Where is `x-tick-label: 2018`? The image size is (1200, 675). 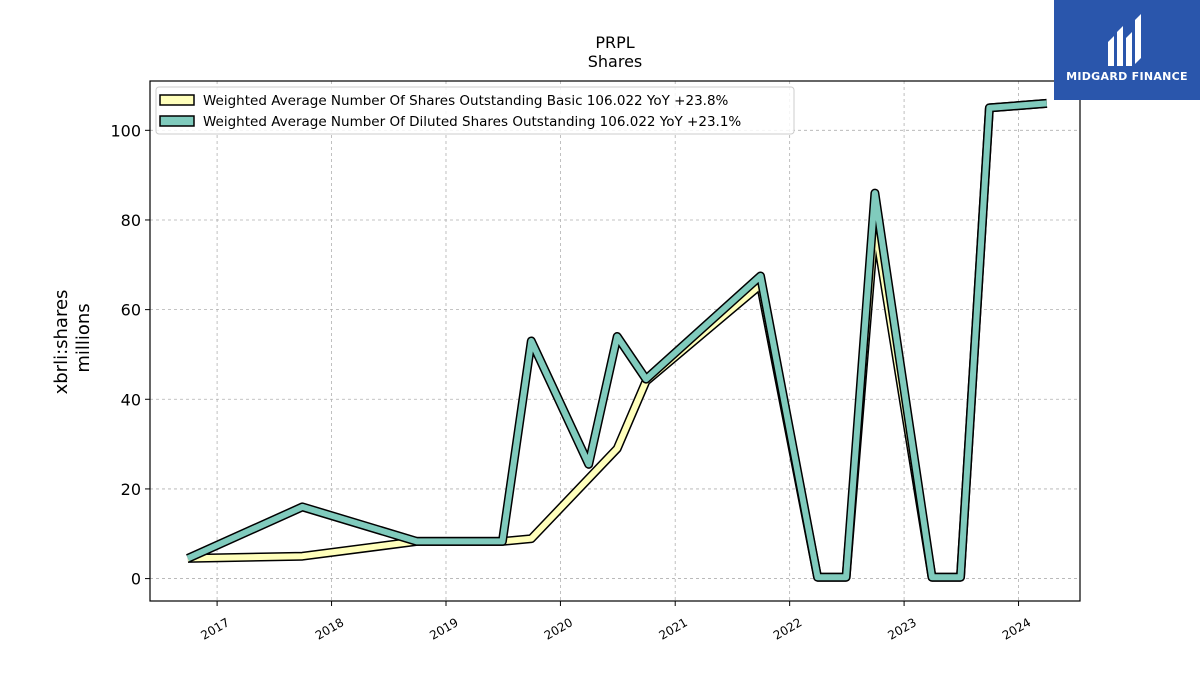
x-tick-label: 2018 is located at coordinates (329, 628).